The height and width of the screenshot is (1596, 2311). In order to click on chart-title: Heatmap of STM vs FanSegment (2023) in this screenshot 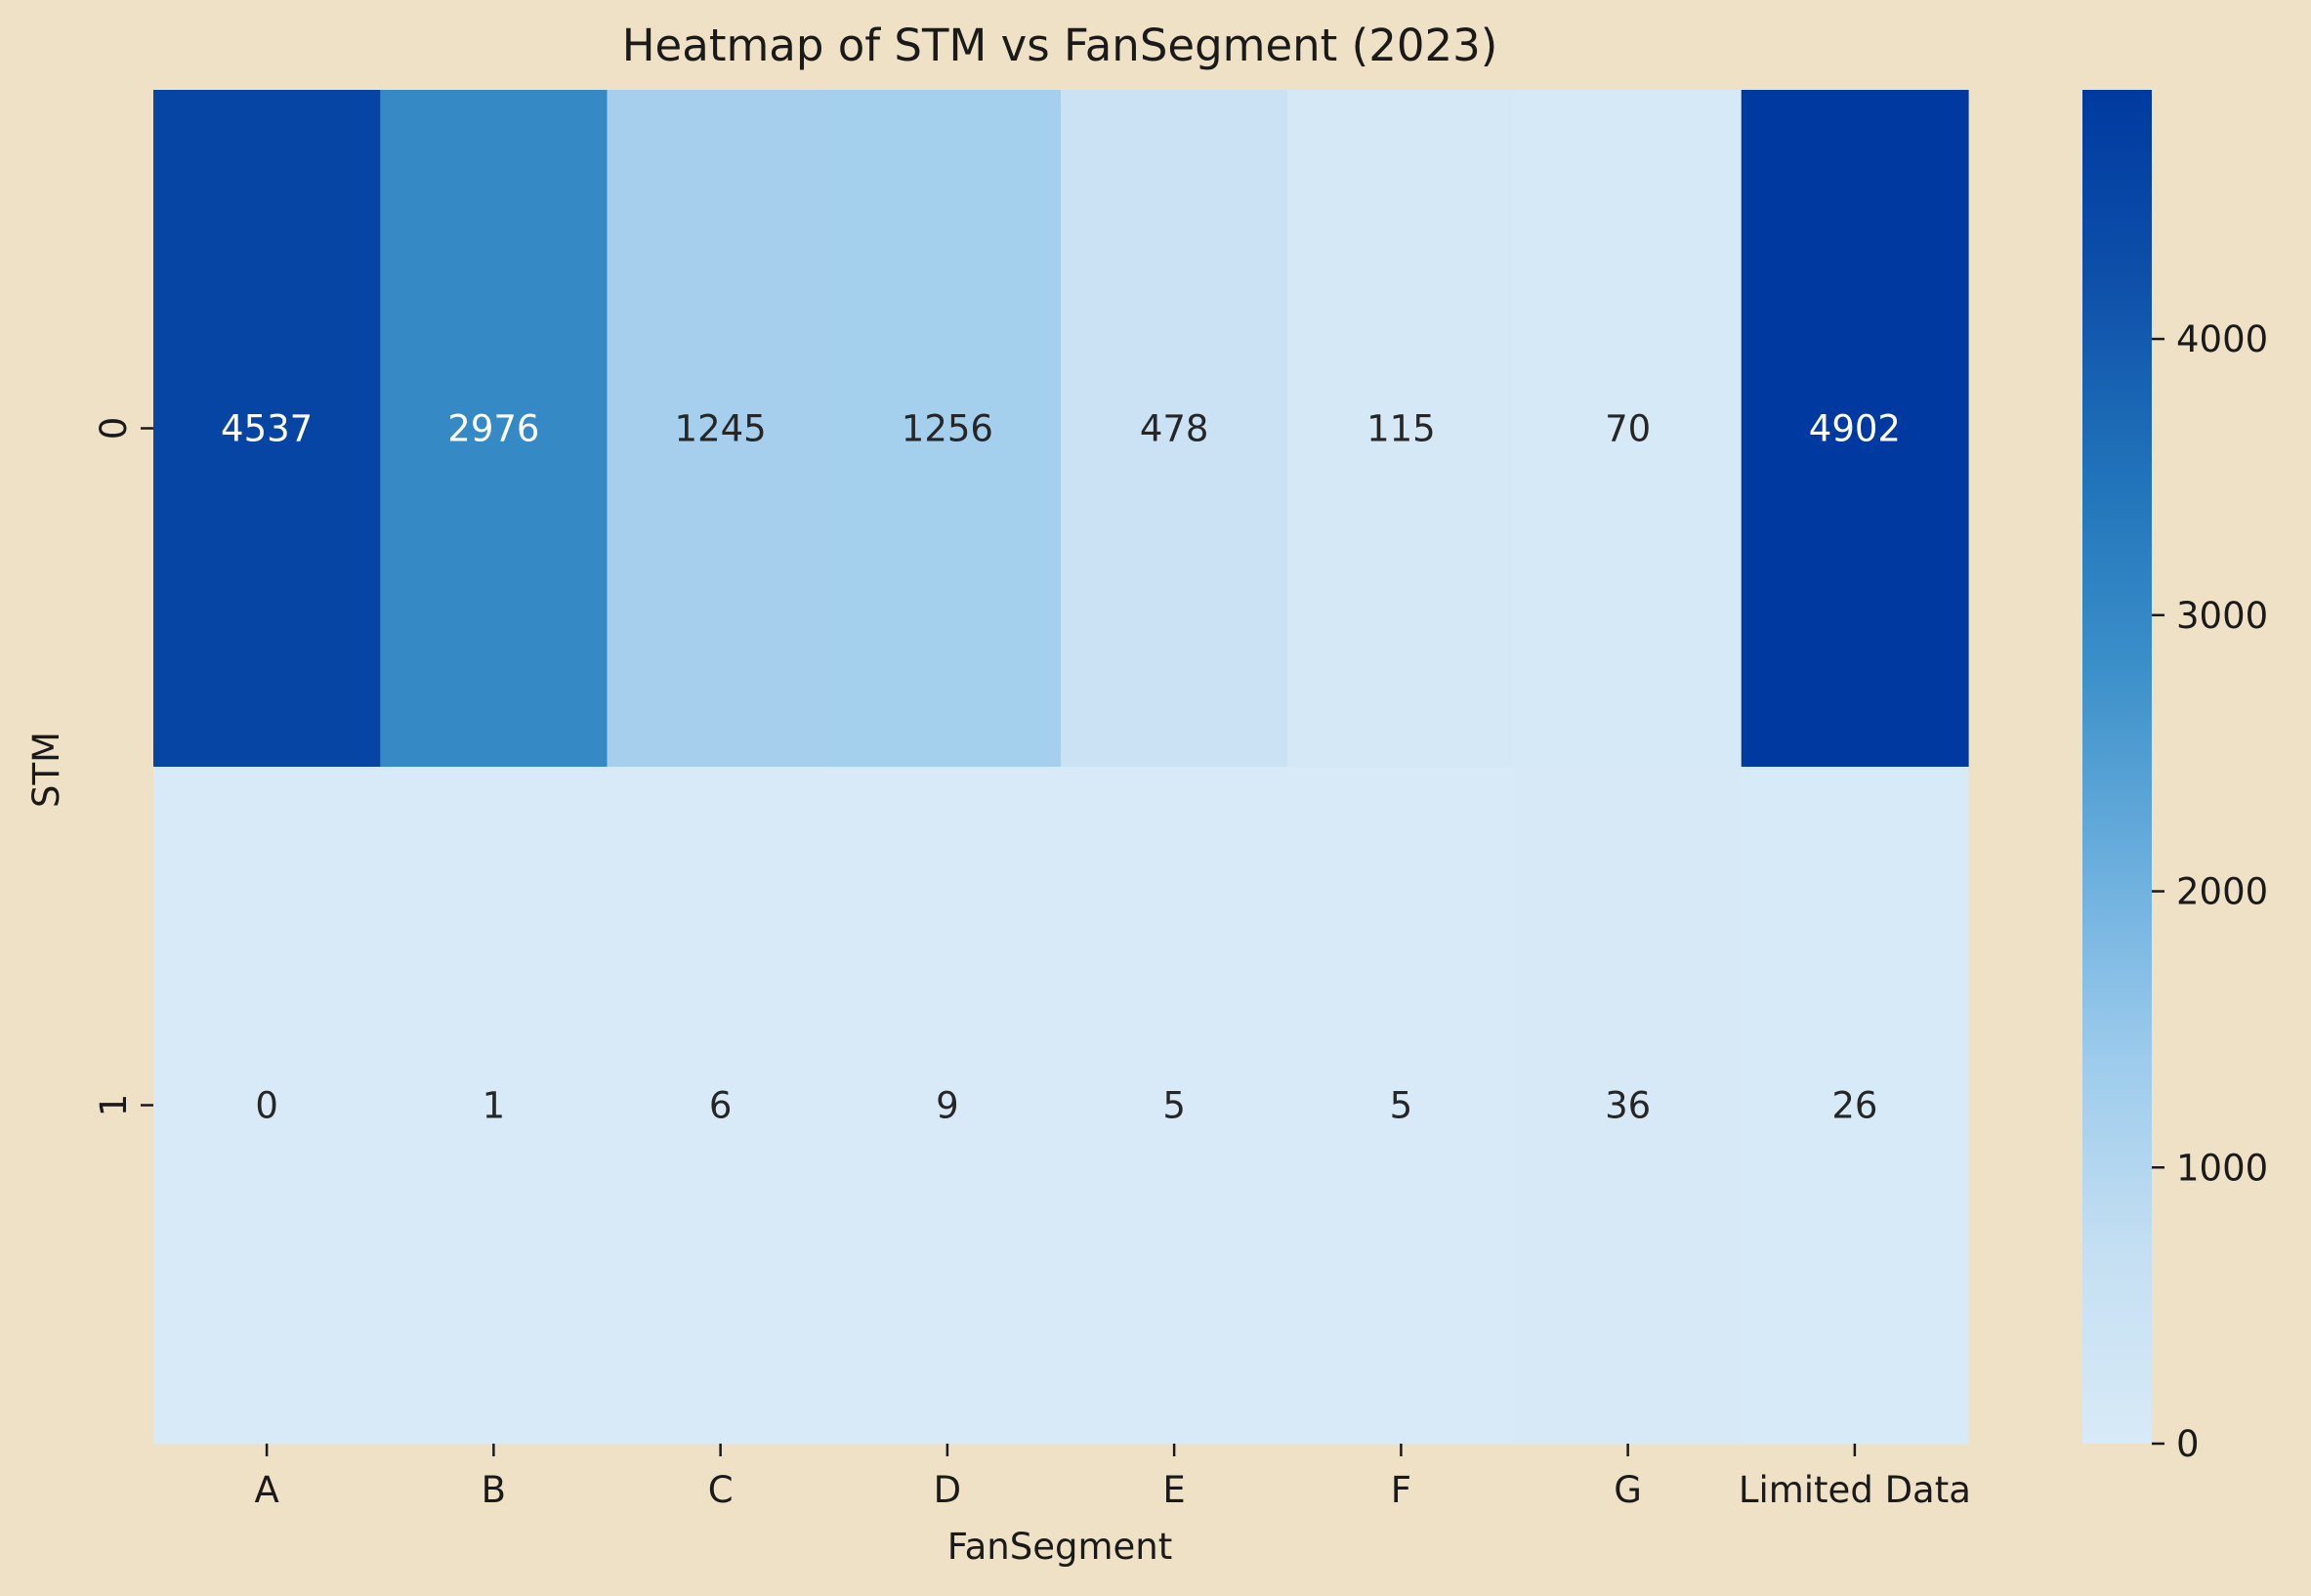, I will do `click(1060, 45)`.